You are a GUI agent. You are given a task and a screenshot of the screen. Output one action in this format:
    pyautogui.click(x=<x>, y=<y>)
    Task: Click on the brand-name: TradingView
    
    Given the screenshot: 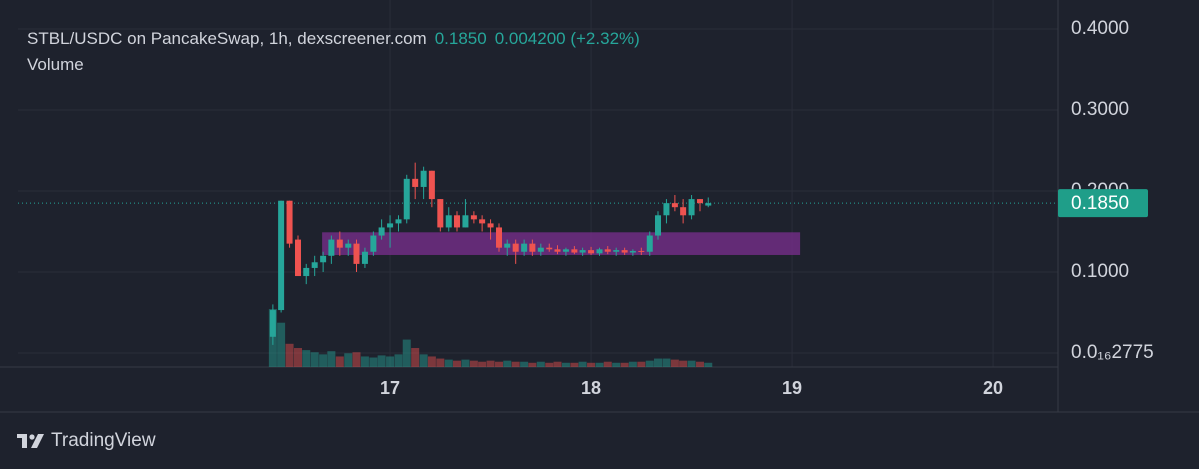 What is the action you would take?
    pyautogui.click(x=103, y=440)
    